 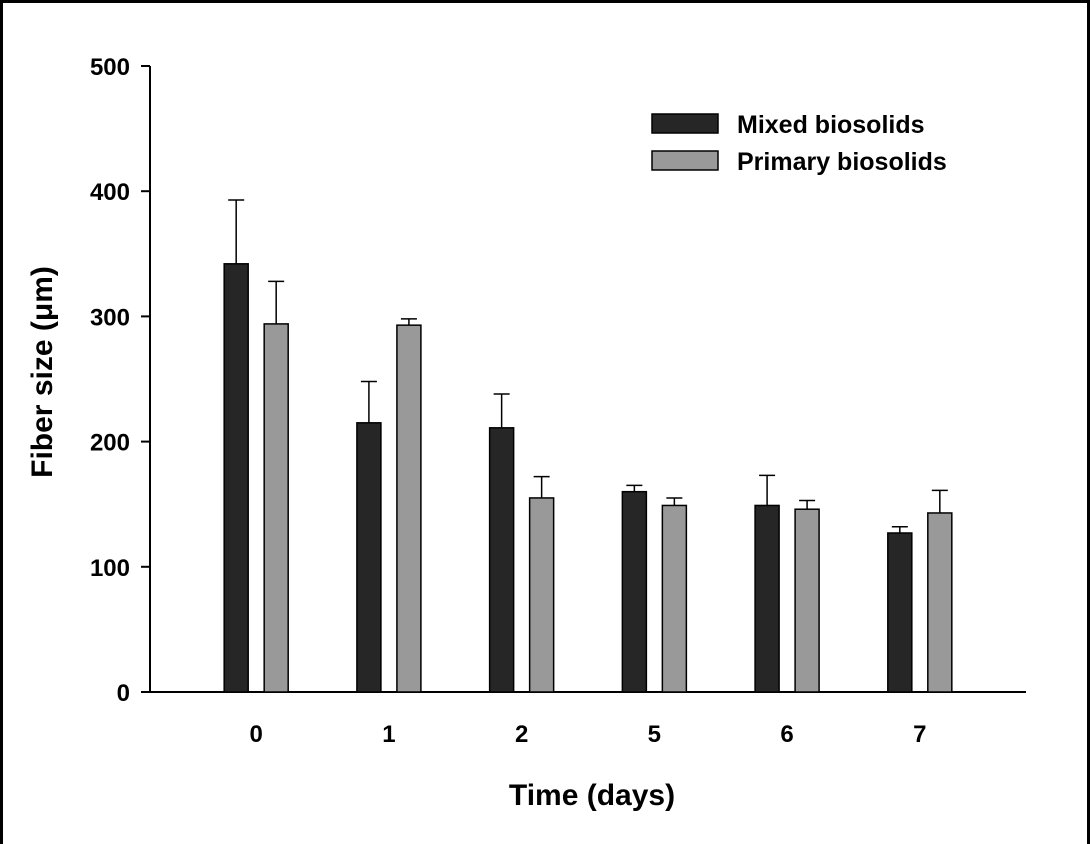 What do you see at coordinates (799, 143) in the screenshot?
I see `legend: Mixed biosolids Primary biosolids` at bounding box center [799, 143].